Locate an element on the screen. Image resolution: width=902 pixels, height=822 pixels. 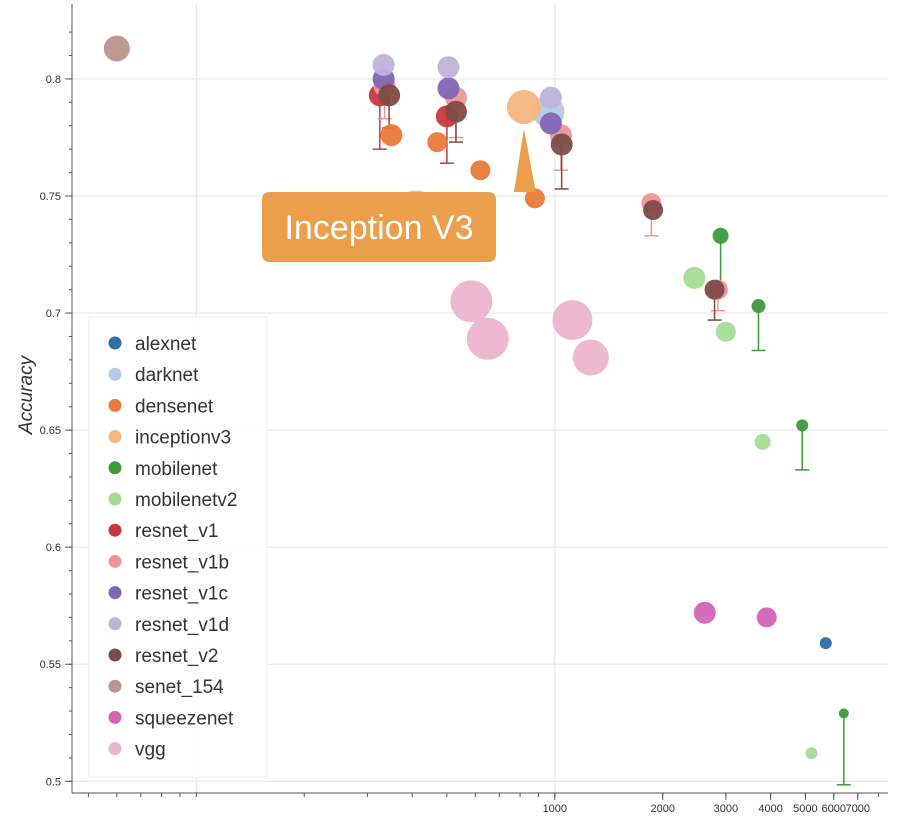
legend-marker-densenet is located at coordinates (115, 405).